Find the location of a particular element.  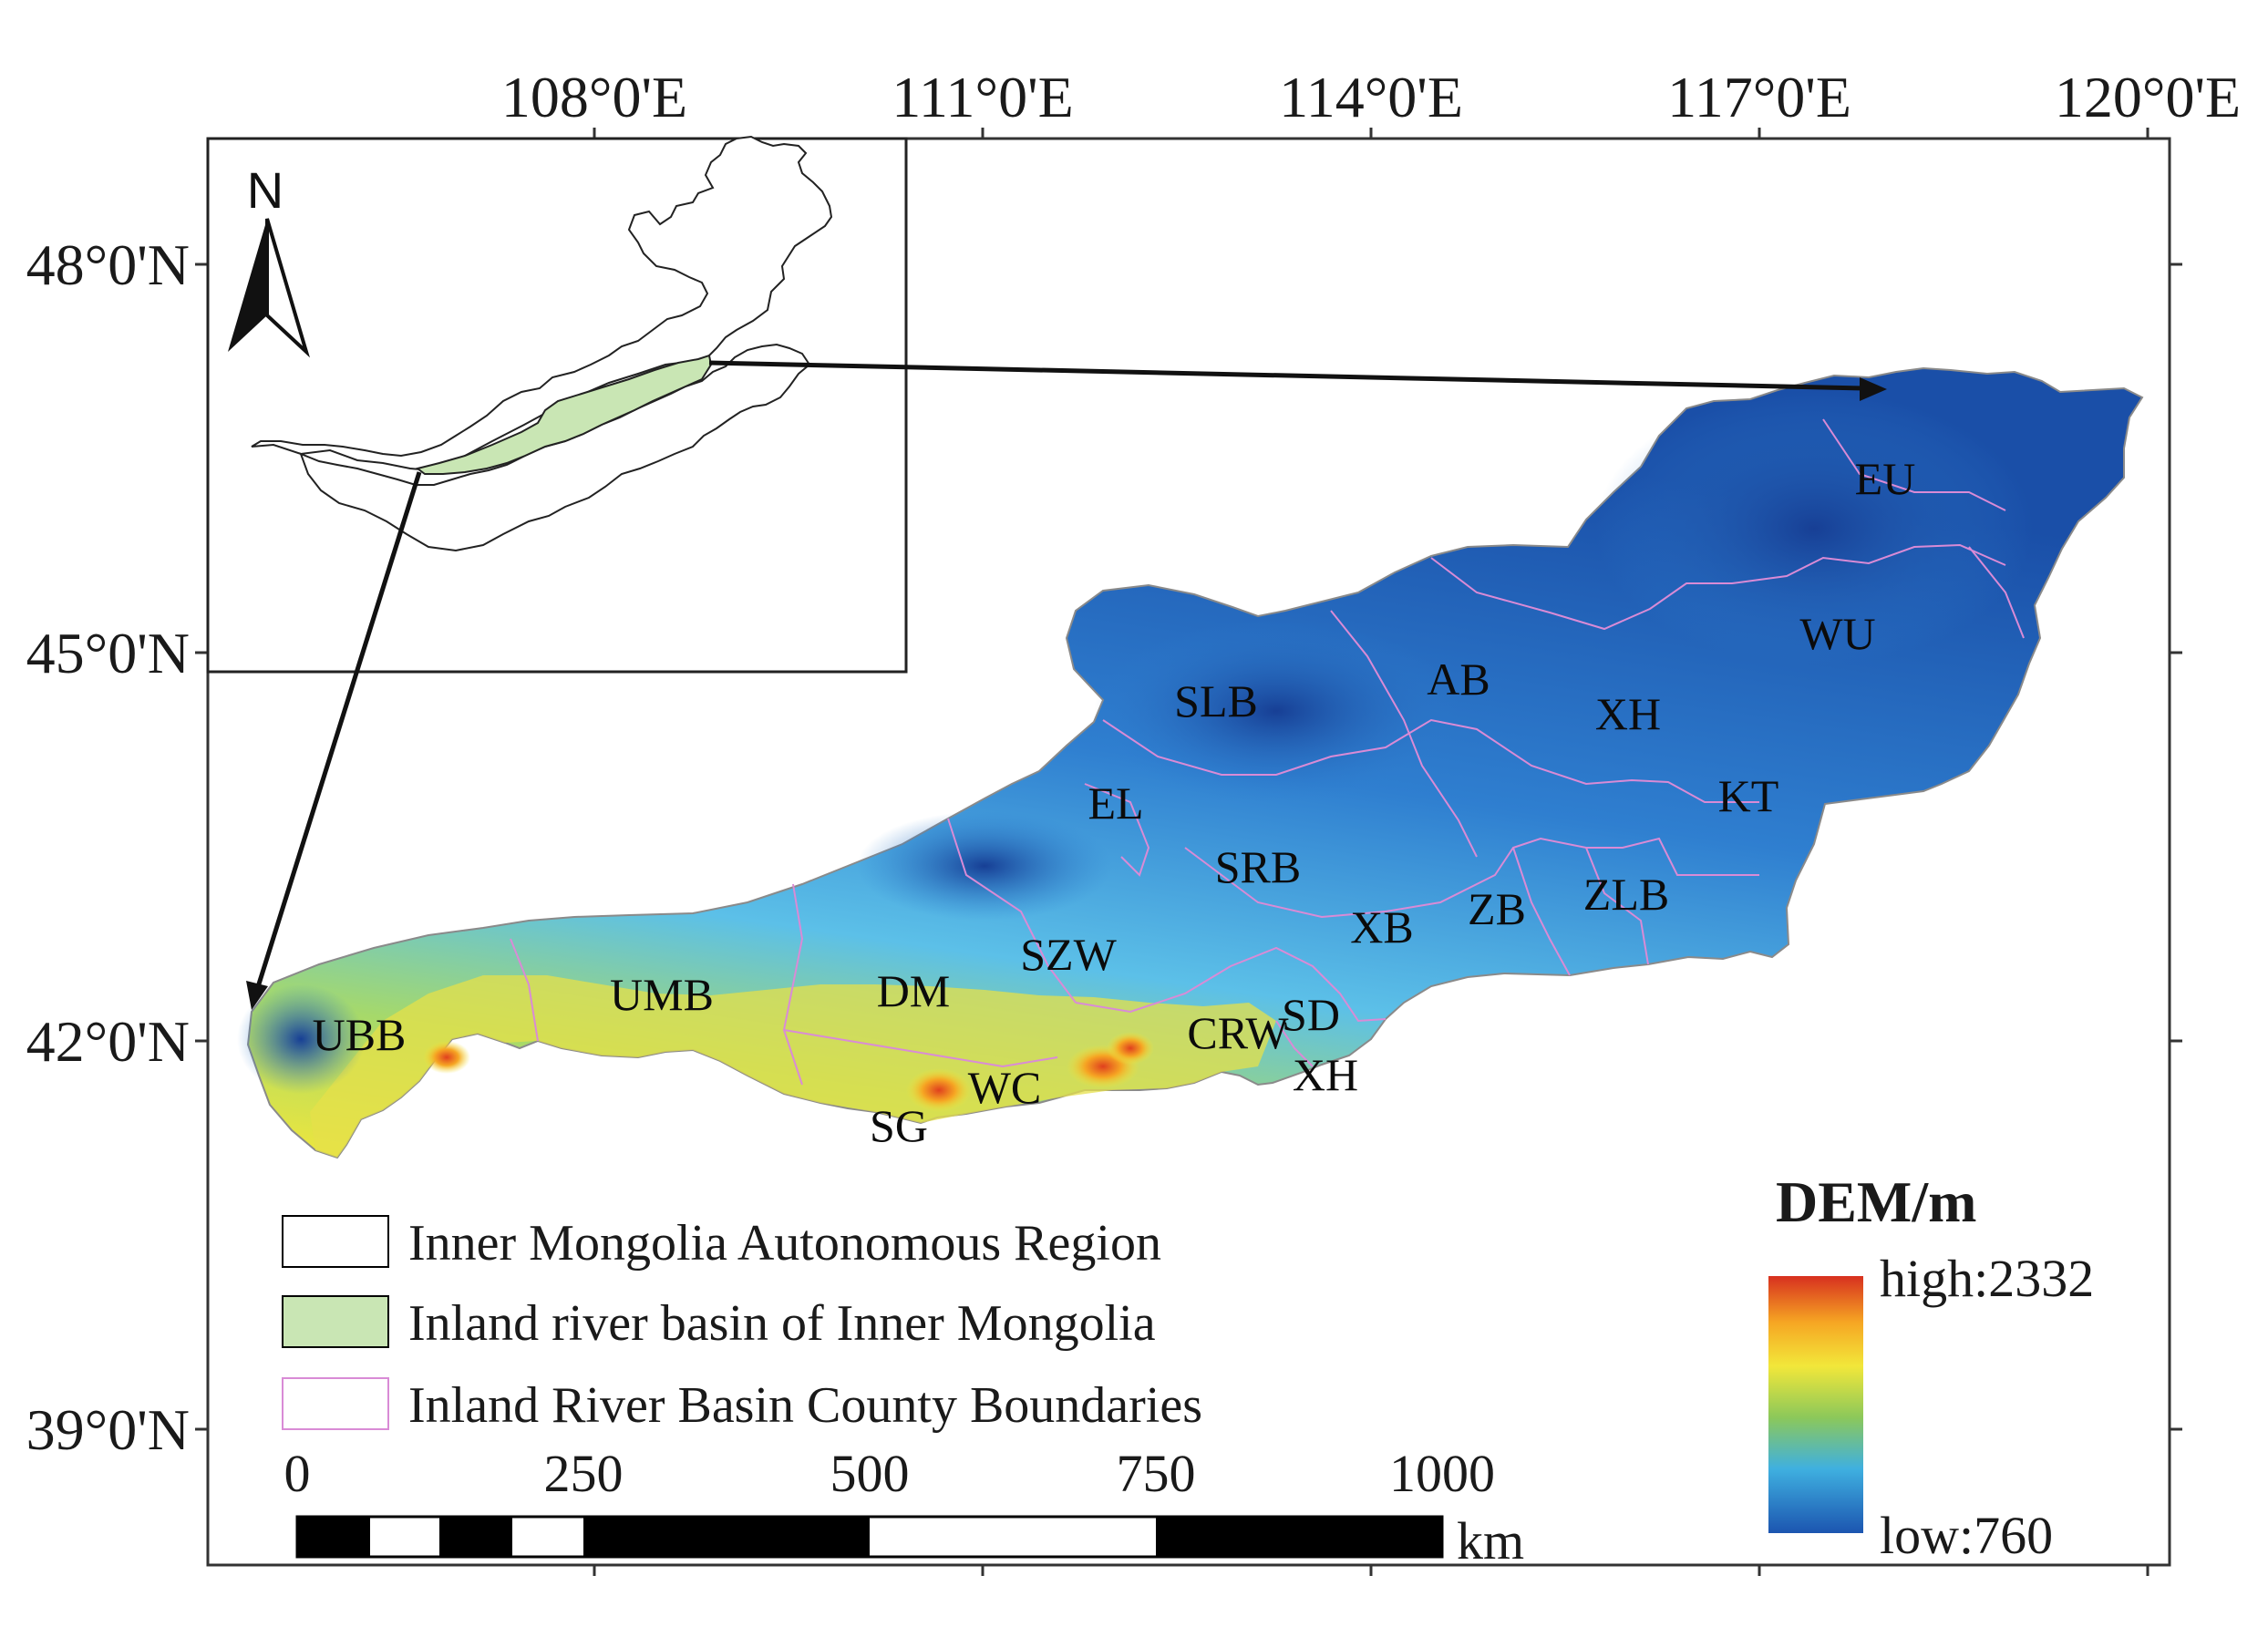

region-label-xh-north: XH is located at coordinates (1628, 713).